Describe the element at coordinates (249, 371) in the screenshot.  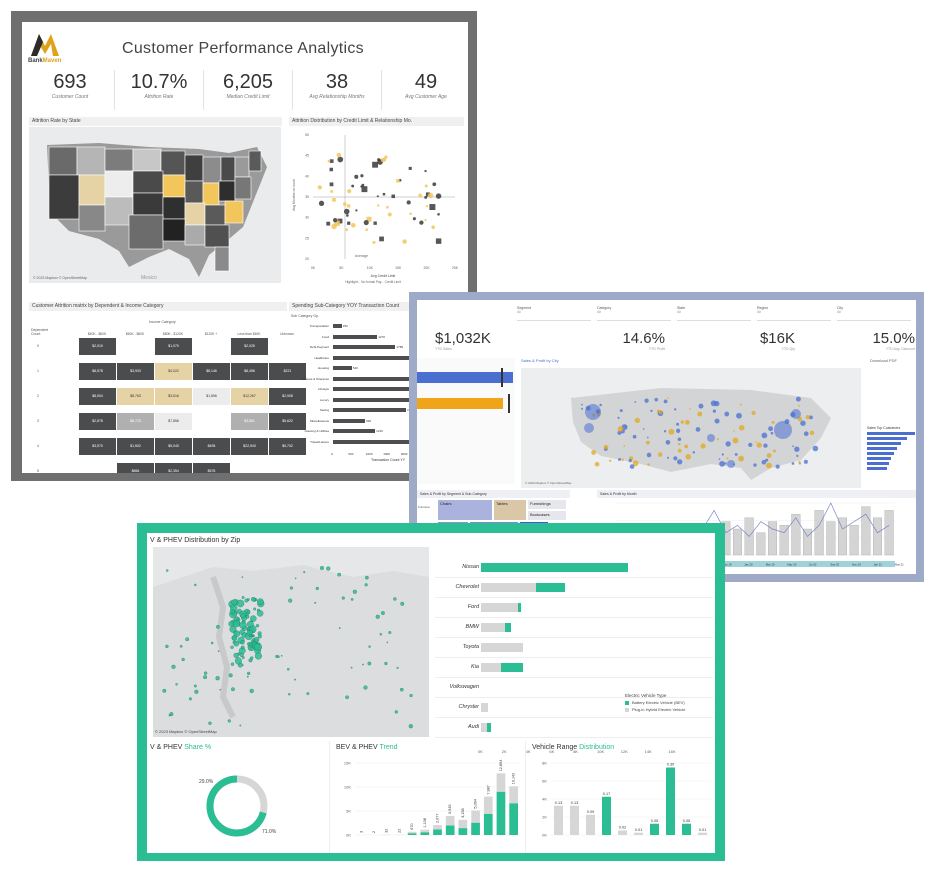
I see `matrix-cell: $8,456` at that location.